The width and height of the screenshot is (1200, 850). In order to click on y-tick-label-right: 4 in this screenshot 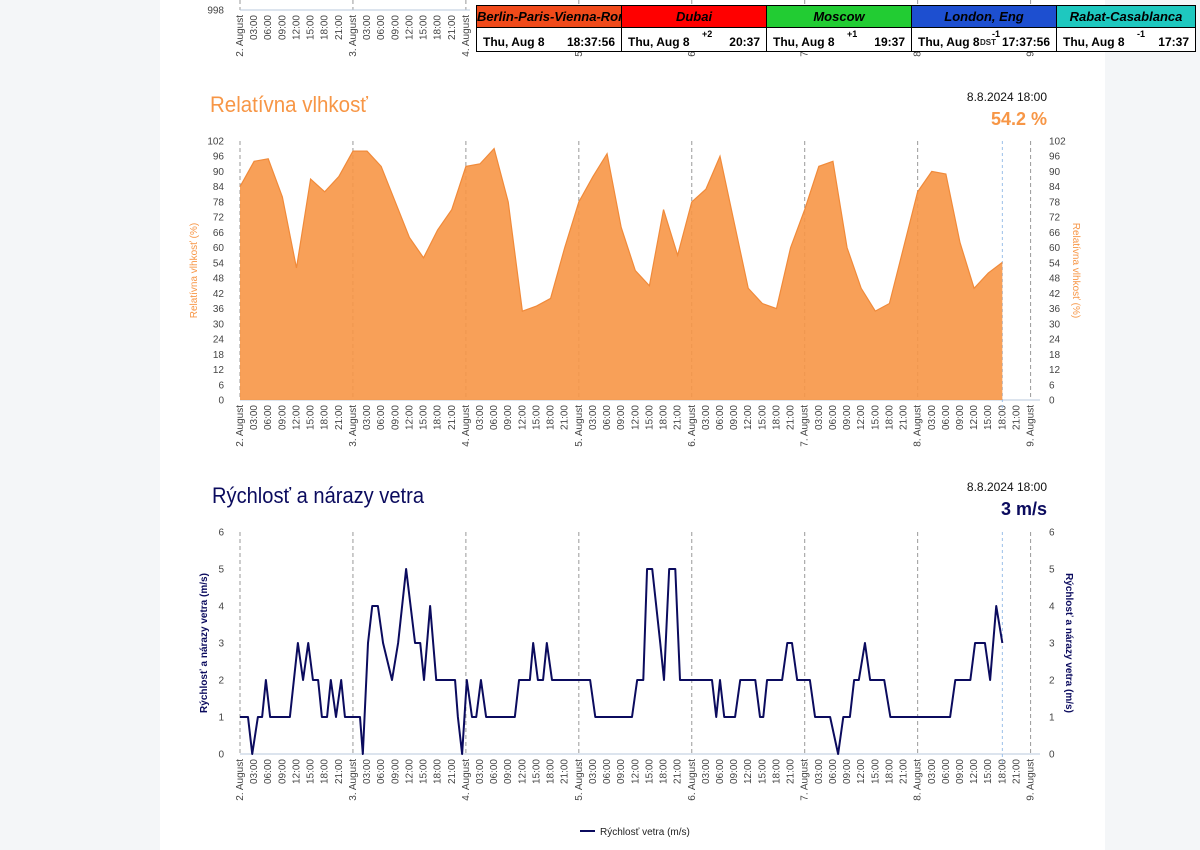, I will do `click(1052, 607)`.